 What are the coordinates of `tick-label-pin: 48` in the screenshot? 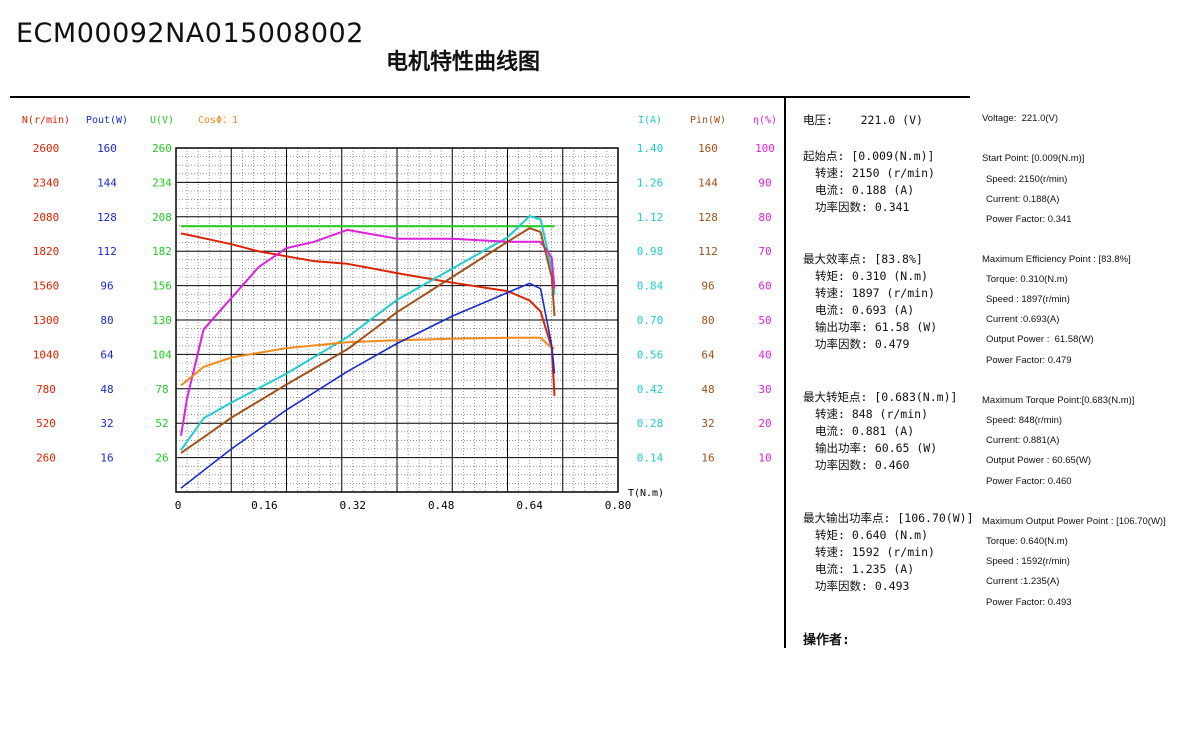 It's located at (707, 389).